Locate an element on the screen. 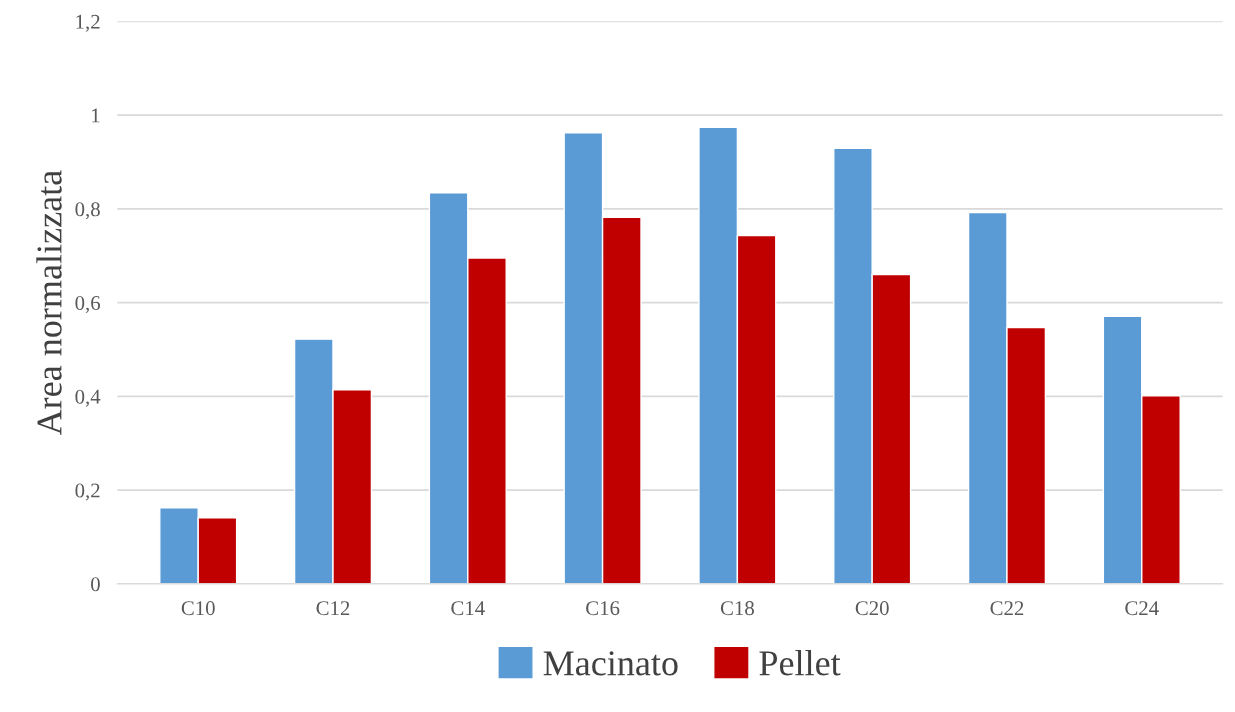 The width and height of the screenshot is (1235, 712). x-tick-label: C12 is located at coordinates (333, 608).